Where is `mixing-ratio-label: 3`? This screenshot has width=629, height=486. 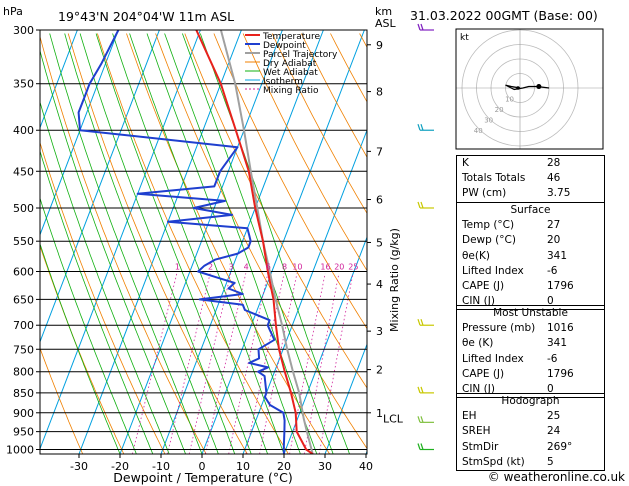 mixing-ratio-label: 3 is located at coordinates (231, 267).